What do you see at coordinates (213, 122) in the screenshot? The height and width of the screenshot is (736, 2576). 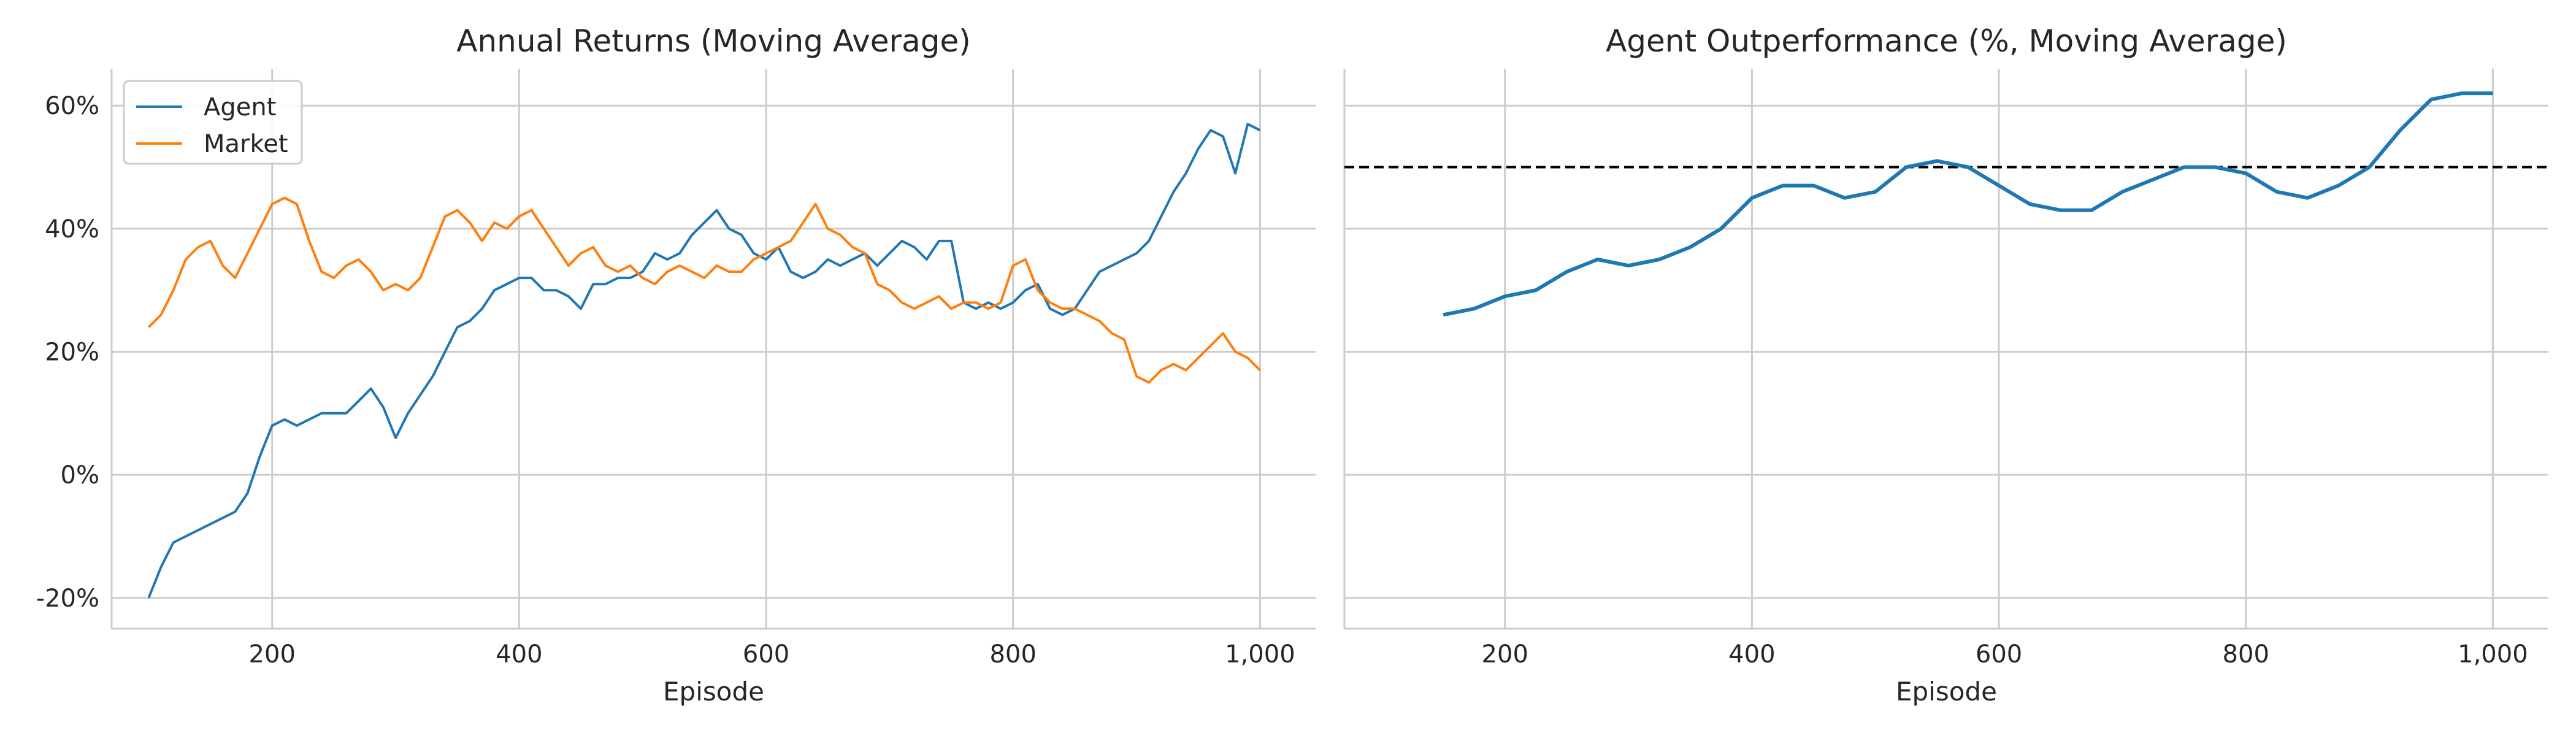 I see `returns-chart-legend: Agent Market` at bounding box center [213, 122].